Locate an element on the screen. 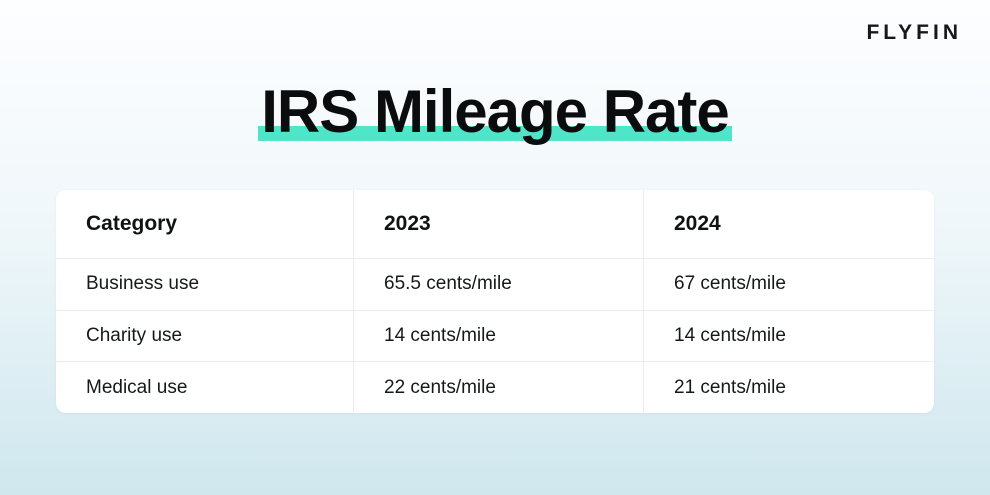 The height and width of the screenshot is (495, 990). header-2023: 2023 is located at coordinates (498, 224).